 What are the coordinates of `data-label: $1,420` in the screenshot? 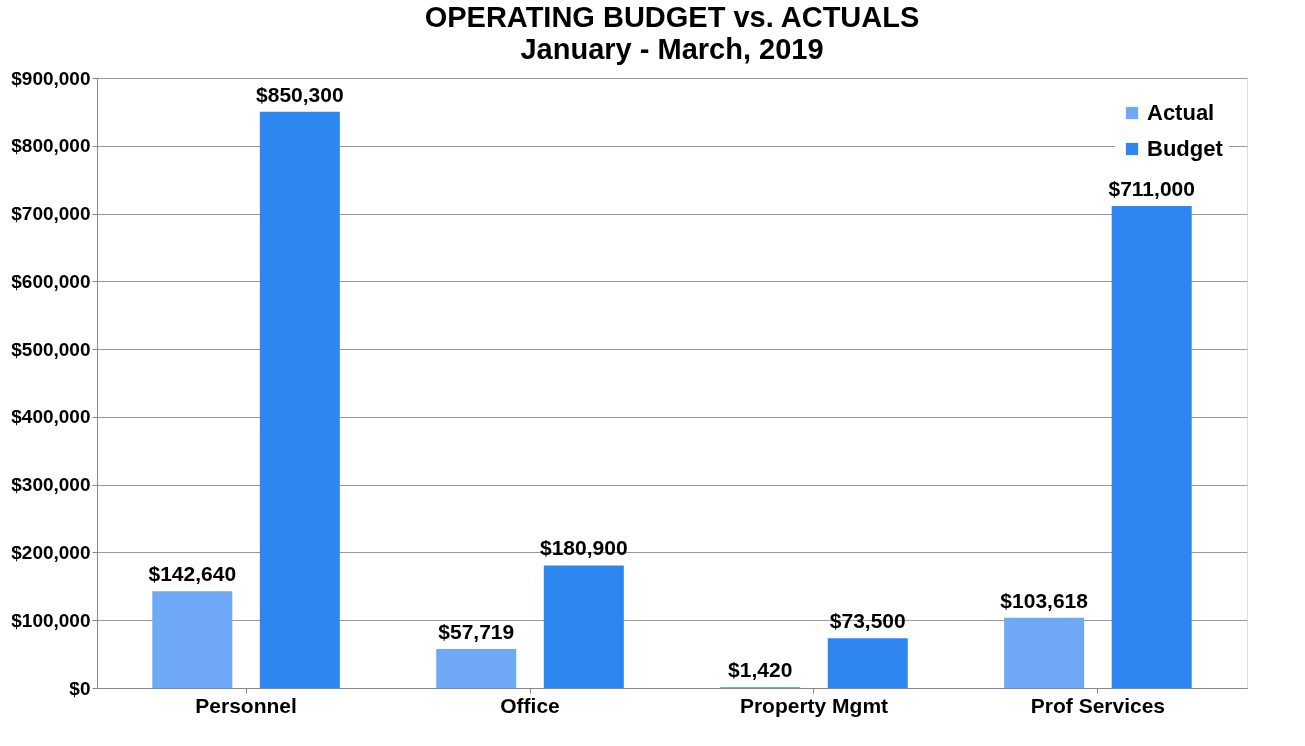 It's located at (760, 670).